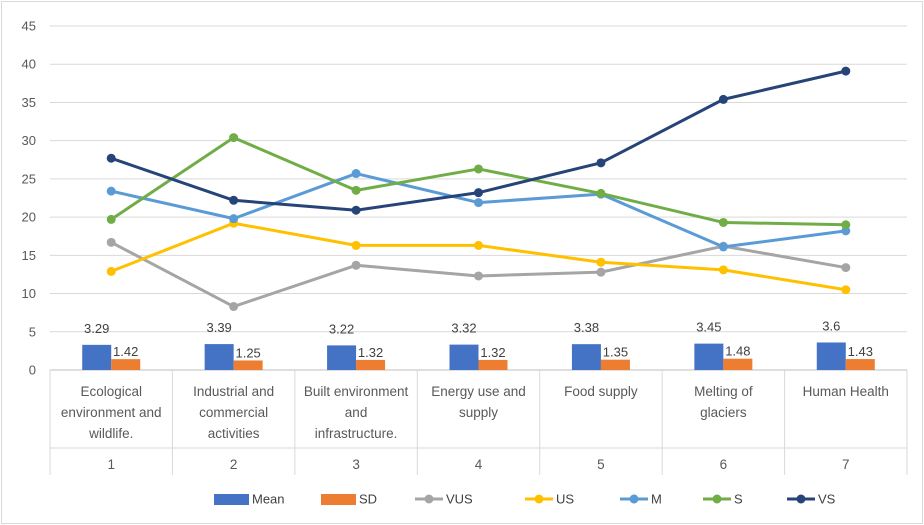  I want to click on category-label: commercial, so click(233, 412).